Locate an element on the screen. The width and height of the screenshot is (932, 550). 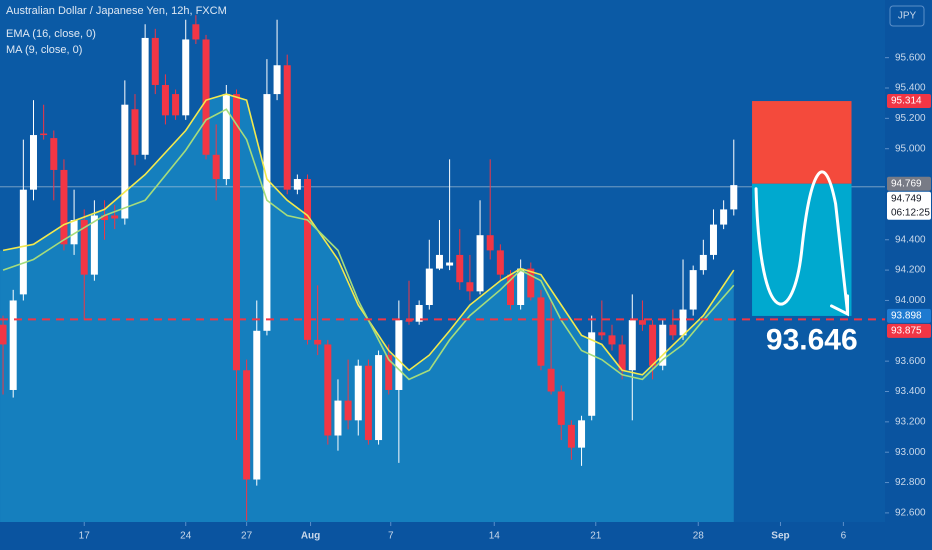
x-tick-label: 24 is located at coordinates (186, 536).